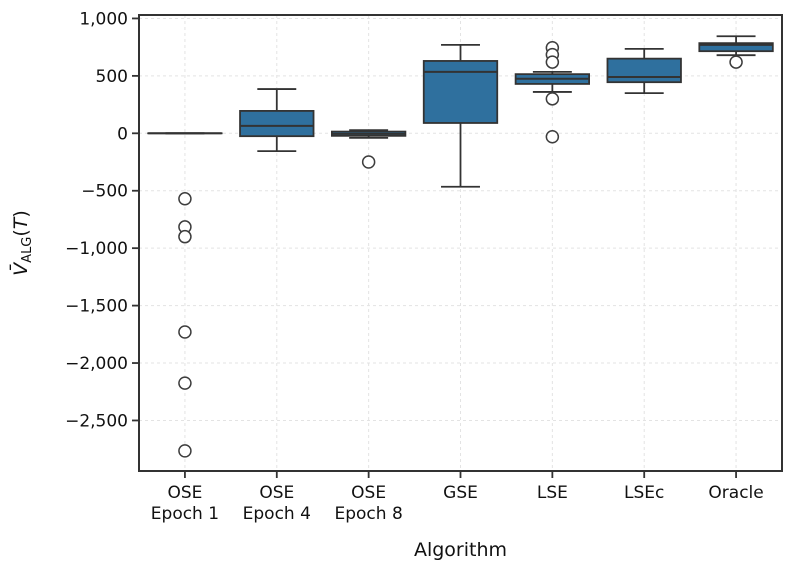 This screenshot has width=794, height=575. Describe the element at coordinates (185, 514) in the screenshot. I see `x-tick-label: Epoch 1` at that location.